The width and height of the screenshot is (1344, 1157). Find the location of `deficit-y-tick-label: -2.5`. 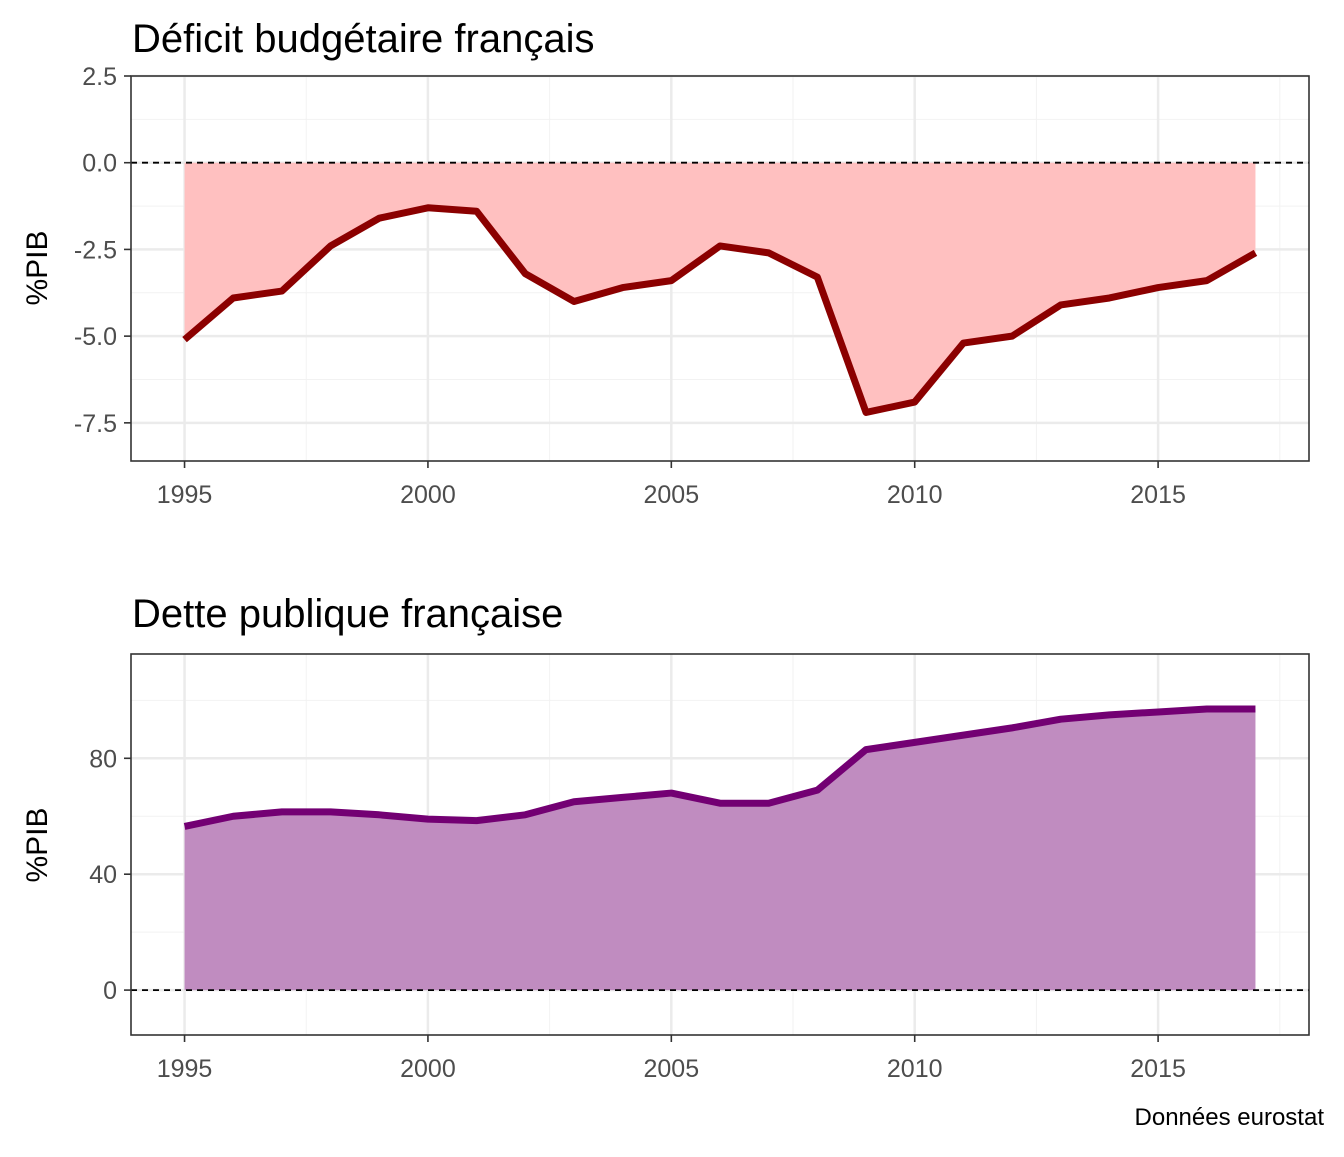

deficit-y-tick-label: -2.5 is located at coordinates (95, 250).